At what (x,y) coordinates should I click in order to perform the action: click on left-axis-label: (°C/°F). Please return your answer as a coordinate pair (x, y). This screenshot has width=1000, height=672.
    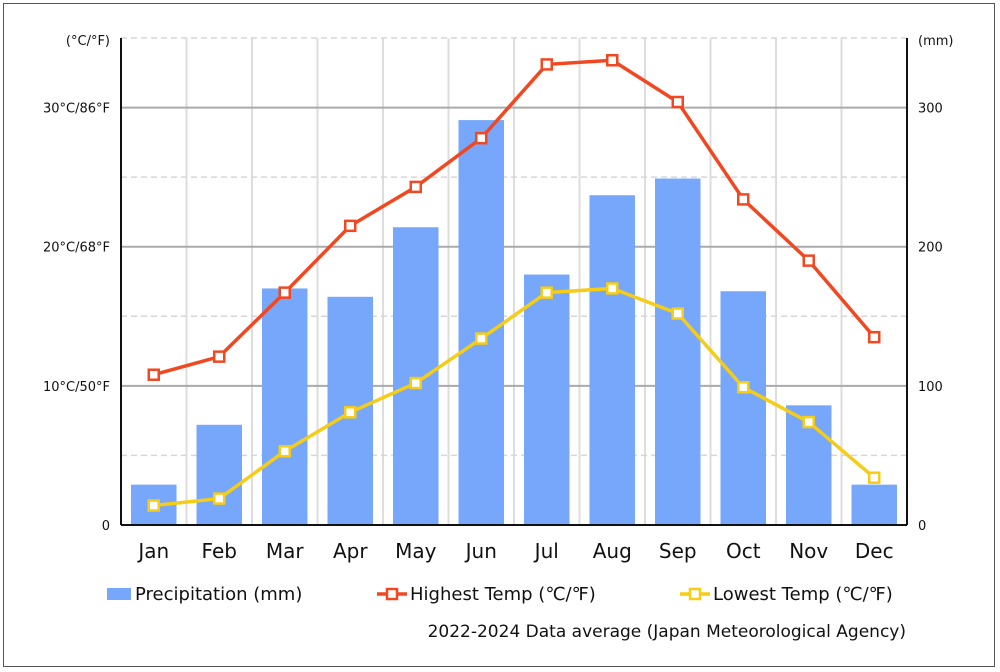
    Looking at the image, I should click on (88, 41).